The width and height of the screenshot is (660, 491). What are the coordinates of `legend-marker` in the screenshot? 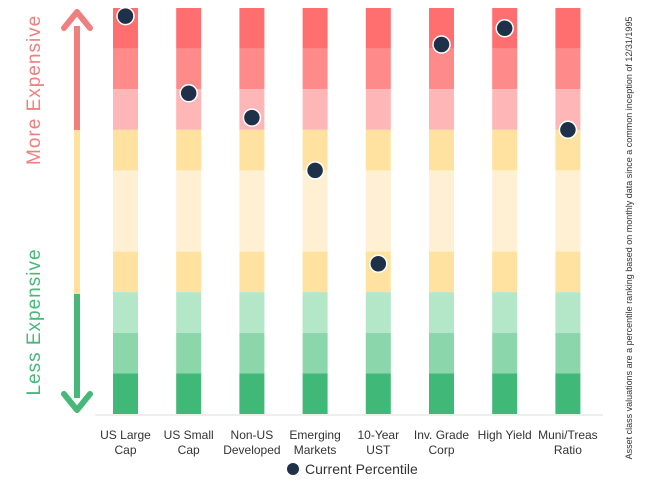 It's located at (293, 469).